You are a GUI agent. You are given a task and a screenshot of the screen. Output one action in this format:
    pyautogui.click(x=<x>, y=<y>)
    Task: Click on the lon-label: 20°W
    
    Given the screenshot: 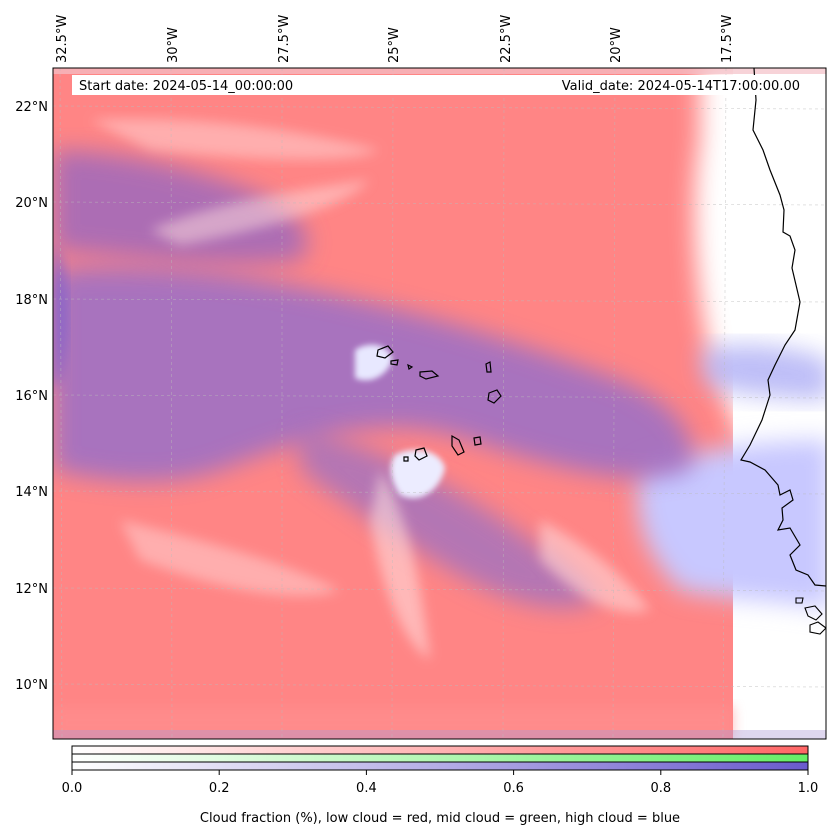 What is the action you would take?
    pyautogui.click(x=616, y=45)
    